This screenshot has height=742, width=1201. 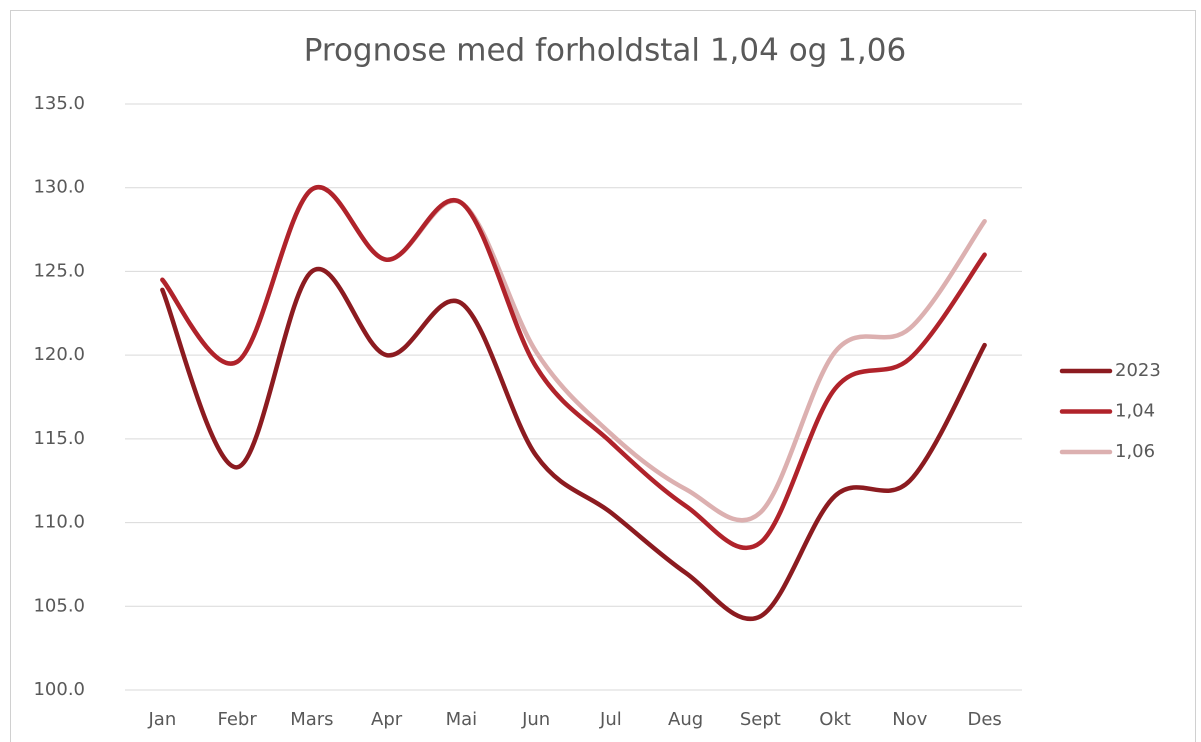 What do you see at coordinates (1135, 451) in the screenshot?
I see `legend-label: 1,06` at bounding box center [1135, 451].